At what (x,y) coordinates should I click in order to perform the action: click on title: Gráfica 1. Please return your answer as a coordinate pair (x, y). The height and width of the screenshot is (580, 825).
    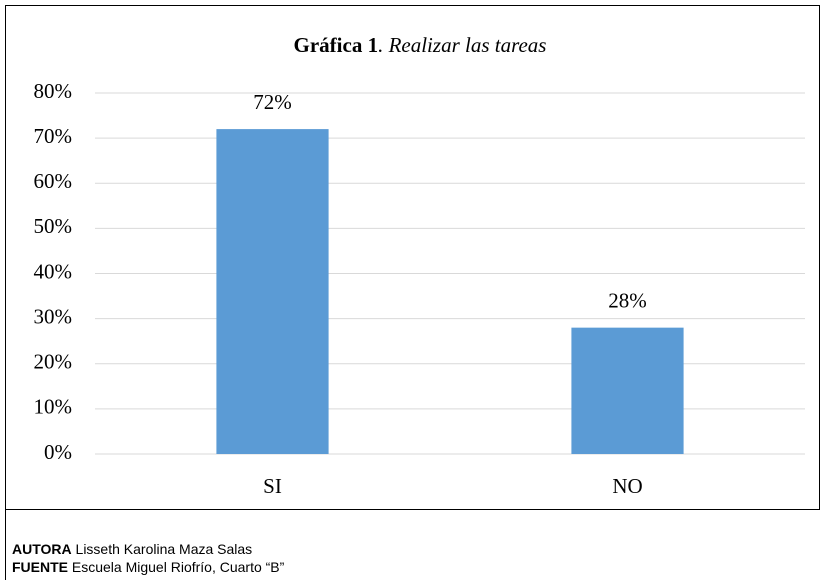
    Looking at the image, I should click on (336, 45).